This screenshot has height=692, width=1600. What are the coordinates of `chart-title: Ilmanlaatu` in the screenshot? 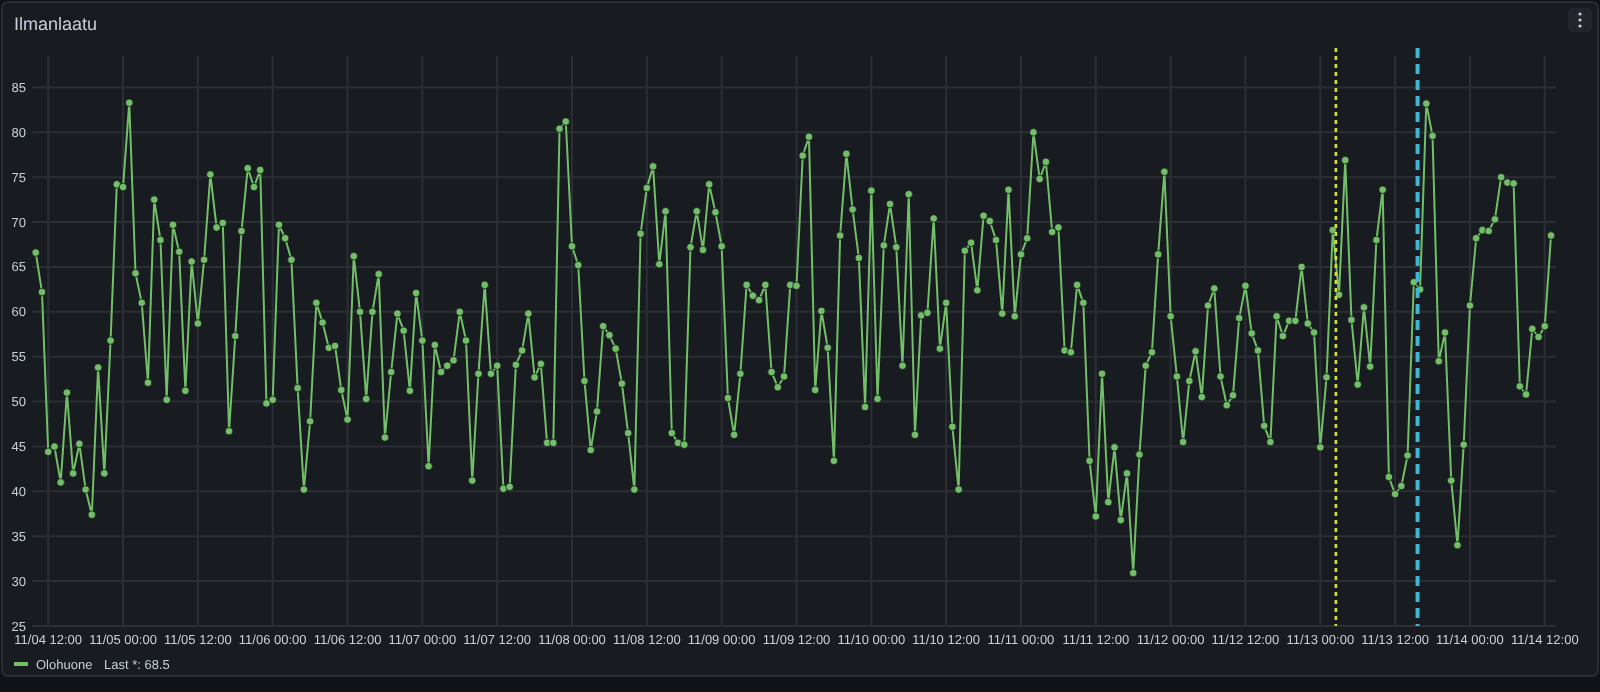 It's located at (56, 24).